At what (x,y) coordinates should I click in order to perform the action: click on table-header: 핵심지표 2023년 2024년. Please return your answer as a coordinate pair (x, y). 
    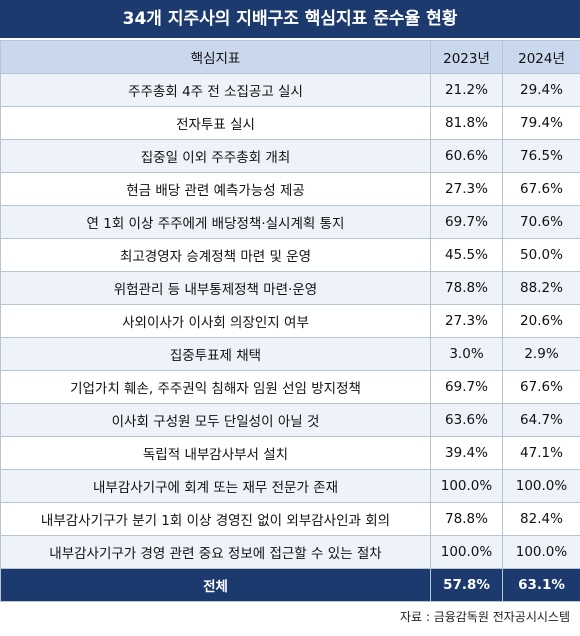
    Looking at the image, I should click on (290, 57).